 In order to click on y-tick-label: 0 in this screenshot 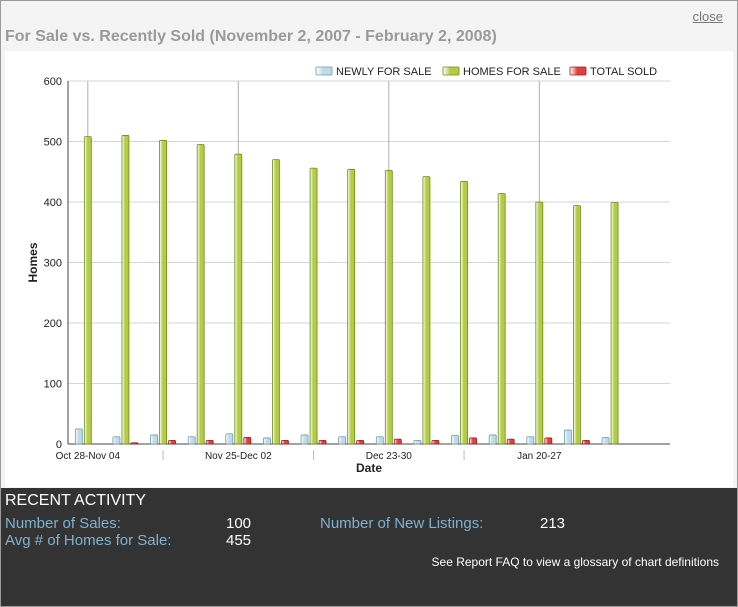, I will do `click(59, 445)`.